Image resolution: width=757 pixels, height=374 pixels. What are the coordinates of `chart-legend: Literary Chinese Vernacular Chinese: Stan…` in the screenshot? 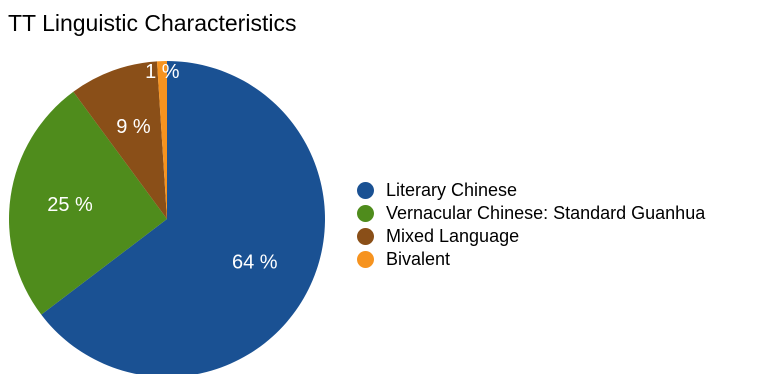 It's located at (531, 225).